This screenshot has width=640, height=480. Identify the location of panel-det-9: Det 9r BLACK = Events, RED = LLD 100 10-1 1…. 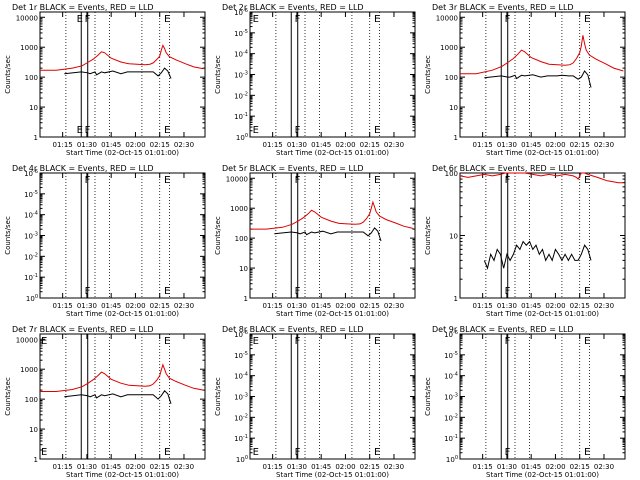
(525, 402).